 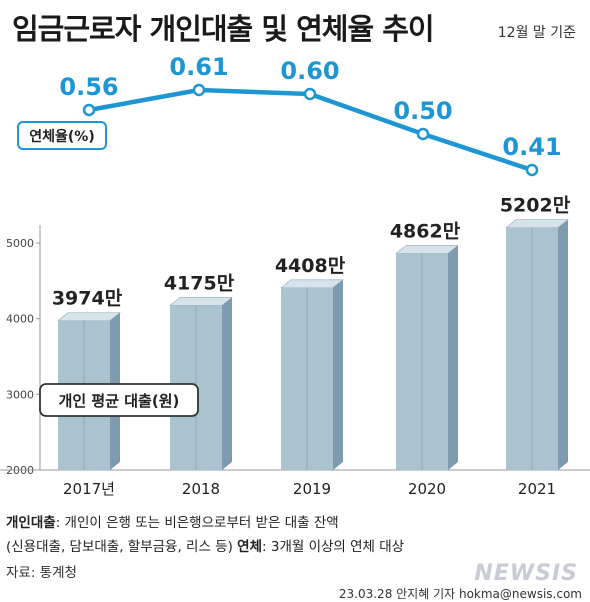 I want to click on bar-value-label: 3974만, so click(x=87, y=299).